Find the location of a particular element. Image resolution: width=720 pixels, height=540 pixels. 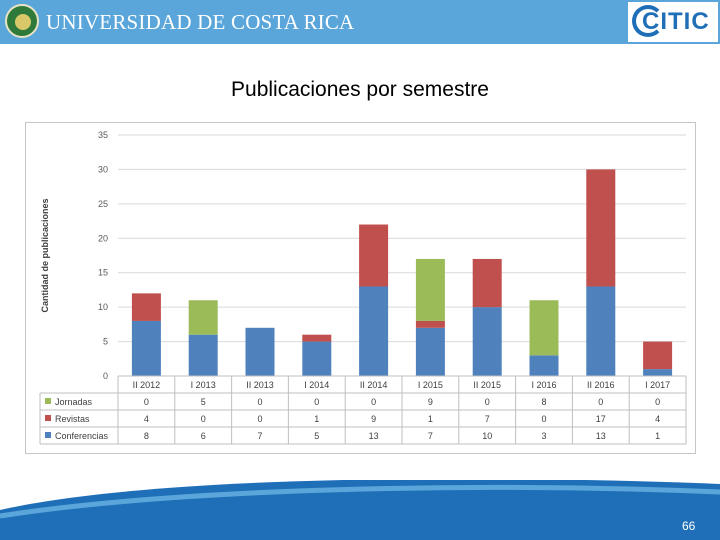

x-category-label: II 2014 is located at coordinates (374, 385).